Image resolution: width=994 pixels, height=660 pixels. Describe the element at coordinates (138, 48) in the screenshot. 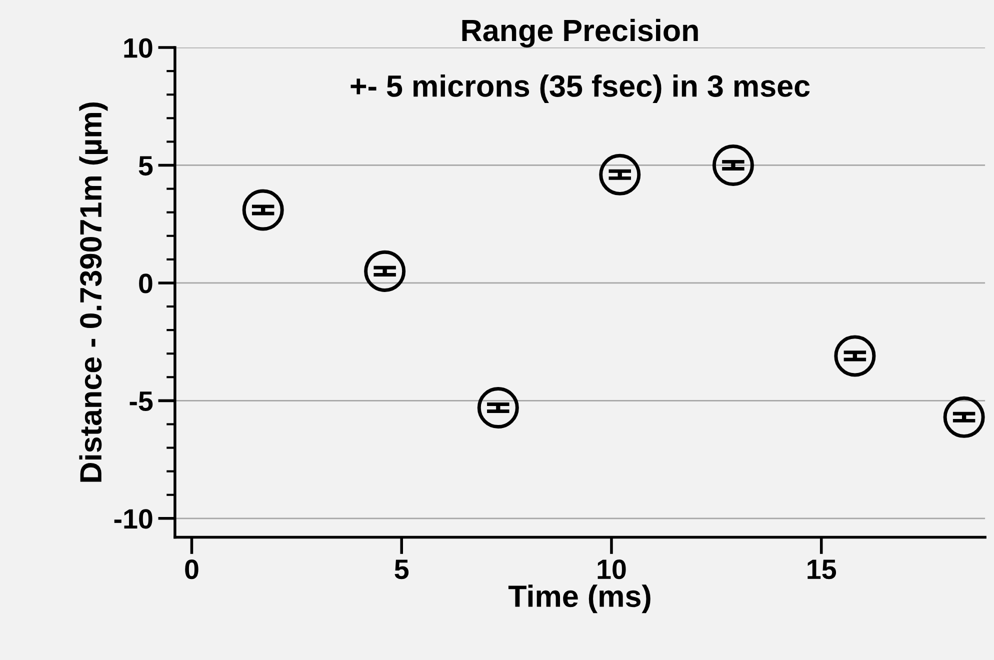

I see `y-tick-label: 10` at that location.